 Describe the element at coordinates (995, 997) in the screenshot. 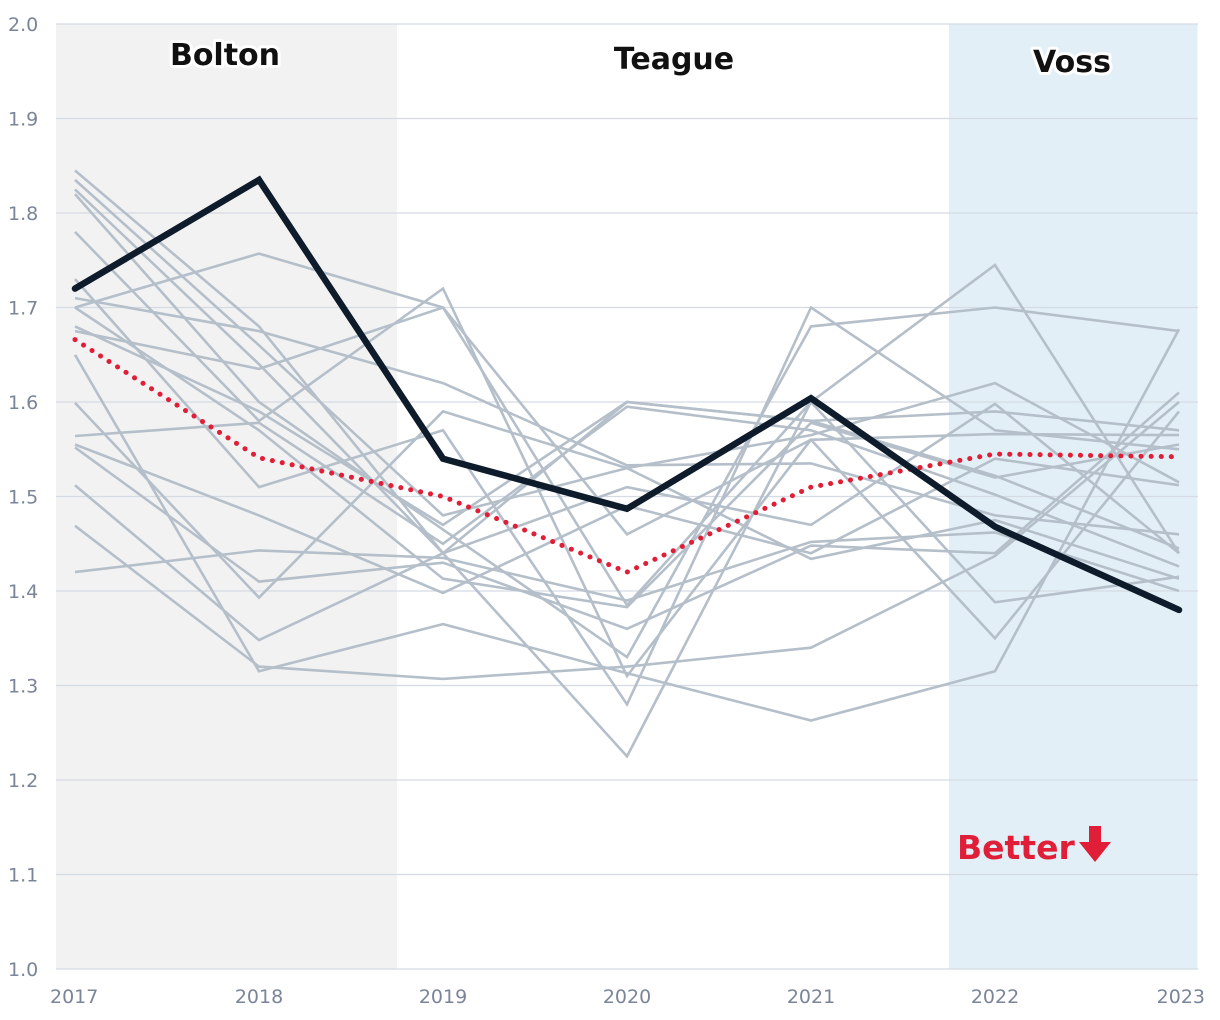

I see `x-tick-label: 2022` at that location.